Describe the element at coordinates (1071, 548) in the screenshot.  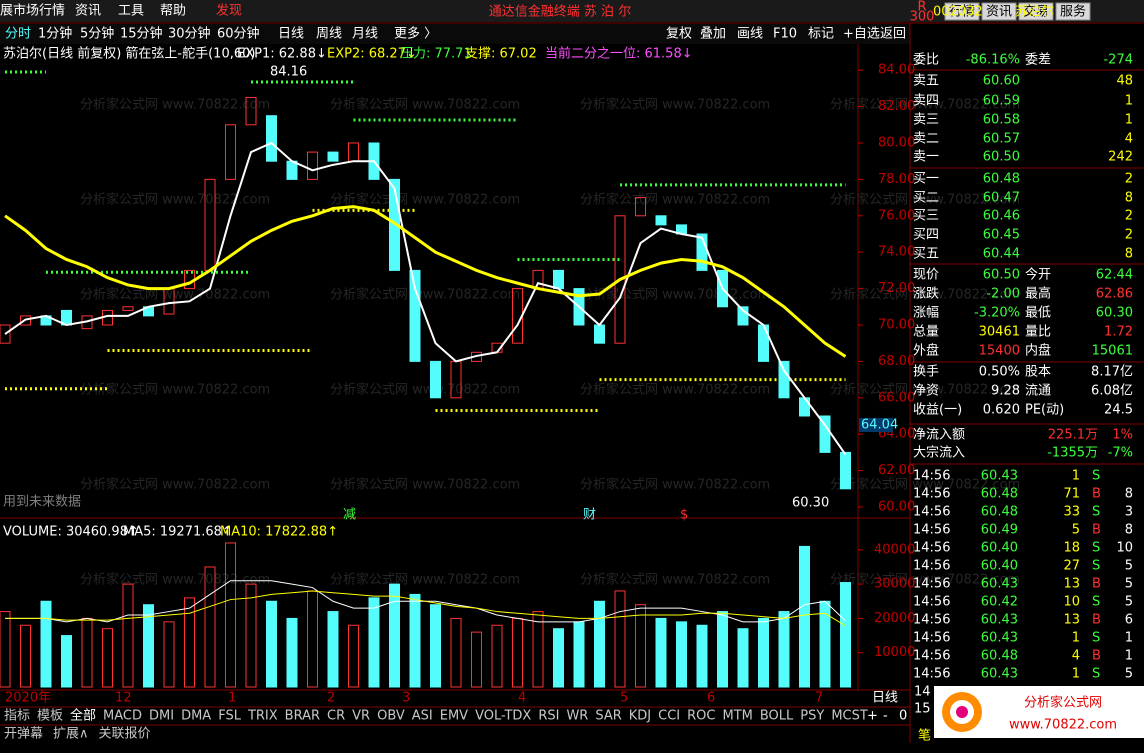
I see `tick-volume: 18` at that location.